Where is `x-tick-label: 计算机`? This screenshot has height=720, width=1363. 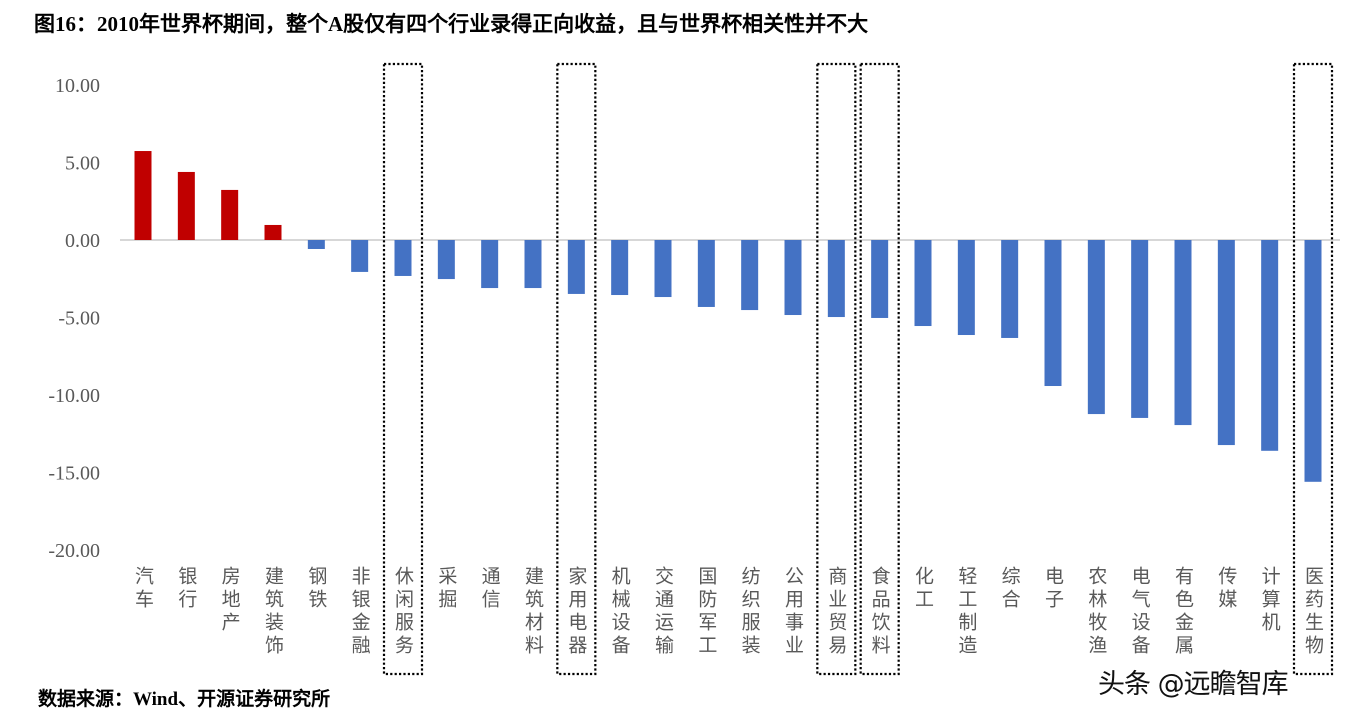 x-tick-label: 计算机 is located at coordinates (1270, 600).